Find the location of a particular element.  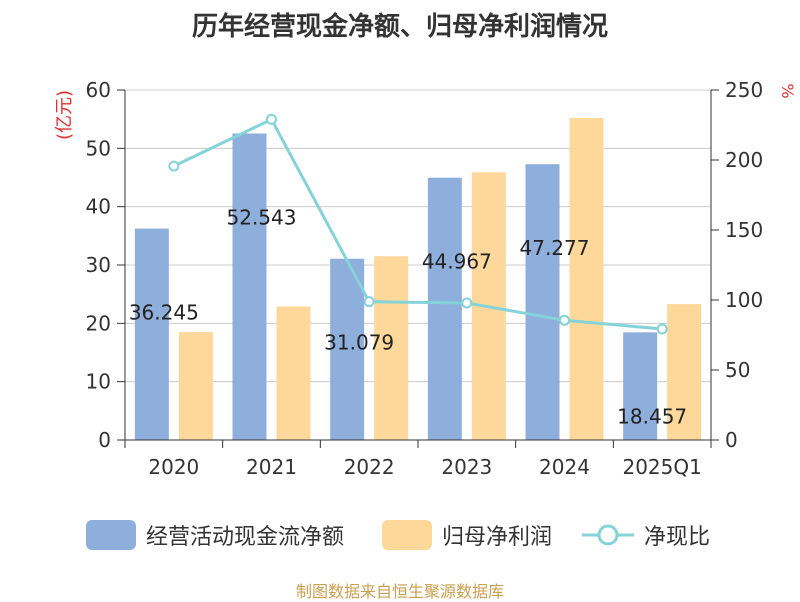

y-tick-label-1: 10 is located at coordinates (98, 382).